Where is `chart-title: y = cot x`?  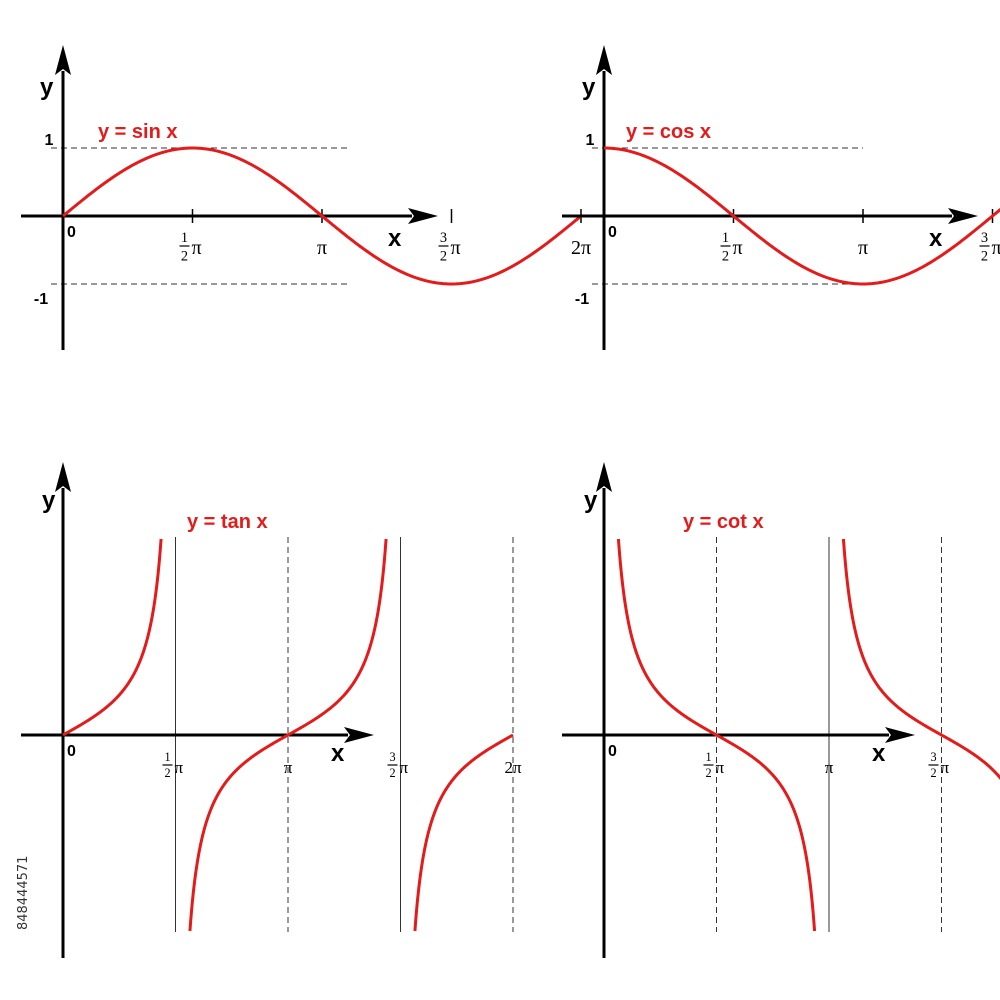
chart-title: y = cot x is located at coordinates (723, 522).